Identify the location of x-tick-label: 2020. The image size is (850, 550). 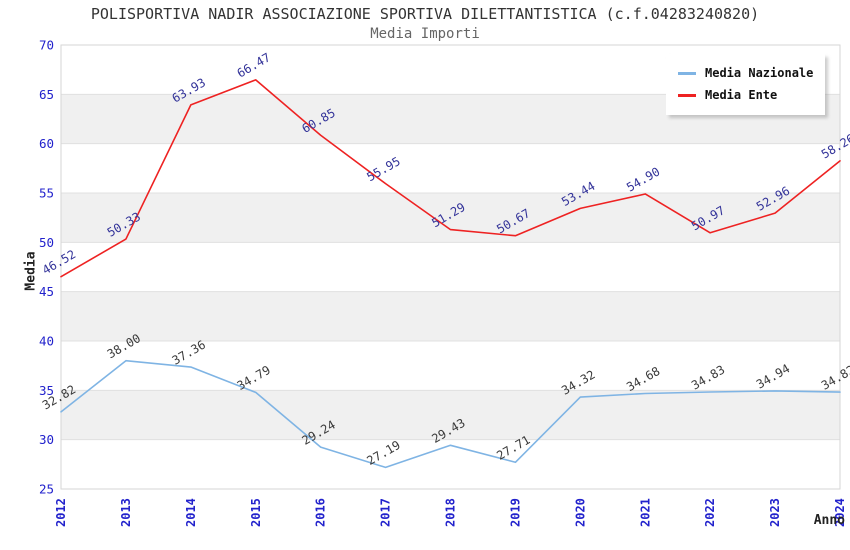
(580, 512).